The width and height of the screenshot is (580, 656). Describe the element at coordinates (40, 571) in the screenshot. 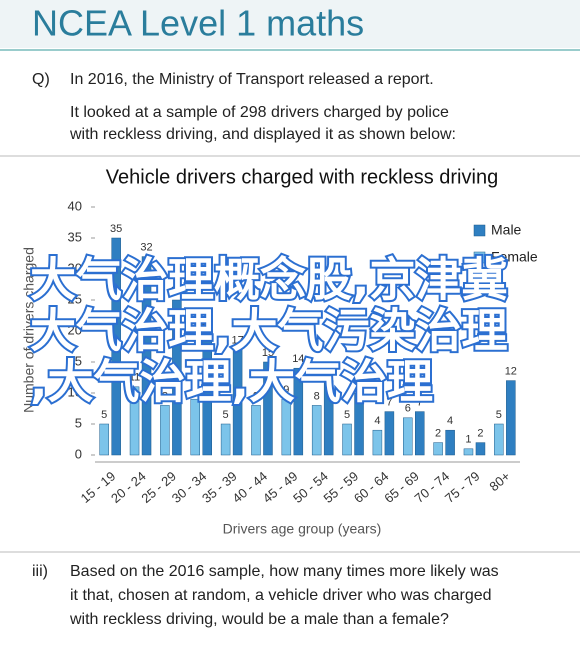

I see `question-label: iii)` at that location.